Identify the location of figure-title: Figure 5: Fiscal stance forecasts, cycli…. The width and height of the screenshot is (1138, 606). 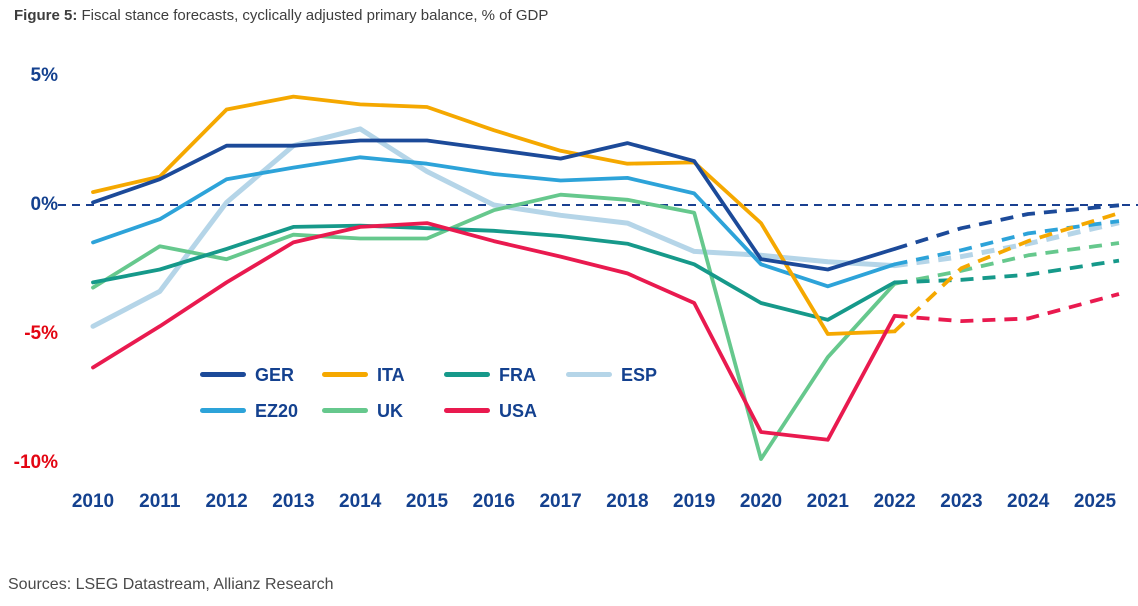
(281, 15).